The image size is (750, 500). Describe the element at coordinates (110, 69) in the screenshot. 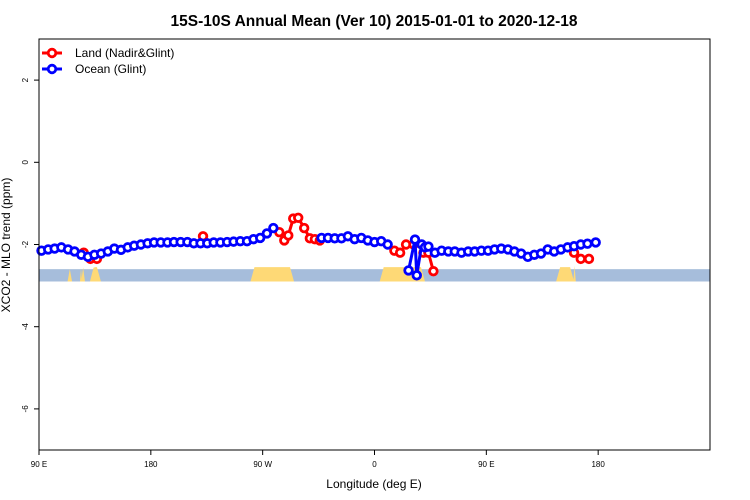

I see `legend-label: Ocean (Glint)` at that location.